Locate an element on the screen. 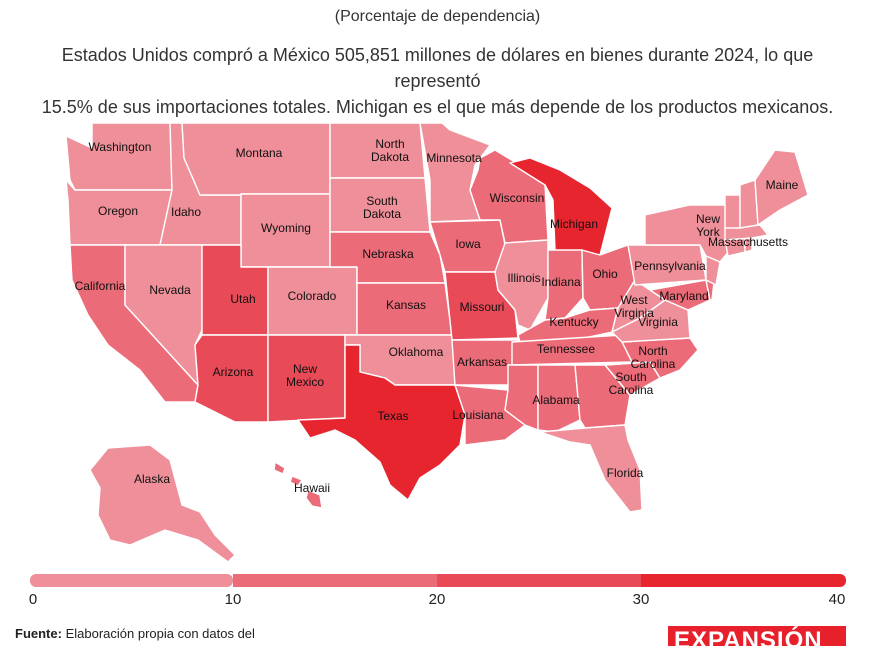 The width and height of the screenshot is (875, 646). state-label-north-carolina: North Carolina is located at coordinates (653, 357).